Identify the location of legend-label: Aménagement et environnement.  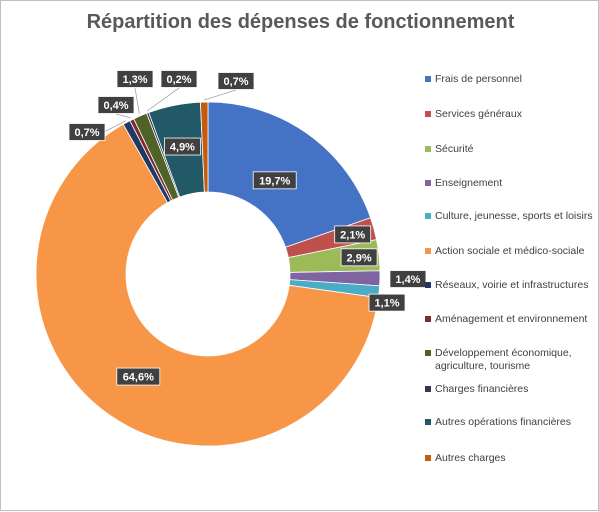
(511, 319).